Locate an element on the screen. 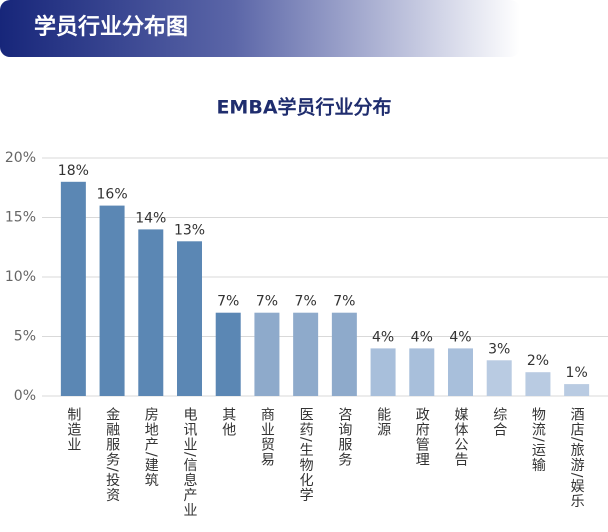 The width and height of the screenshot is (608, 532). x-tick-label: 制造业 is located at coordinates (73, 429).